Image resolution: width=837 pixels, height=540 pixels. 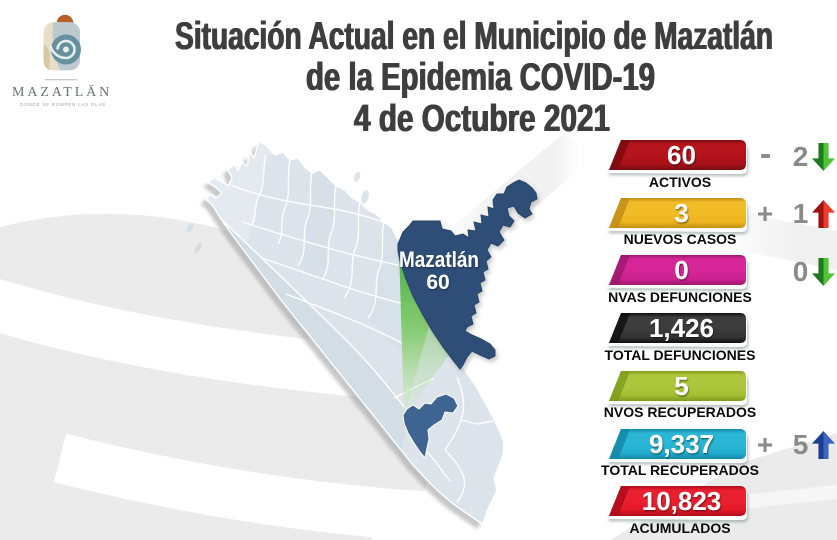 What do you see at coordinates (681, 328) in the screenshot?
I see `svg-text: 1,426` at bounding box center [681, 328].